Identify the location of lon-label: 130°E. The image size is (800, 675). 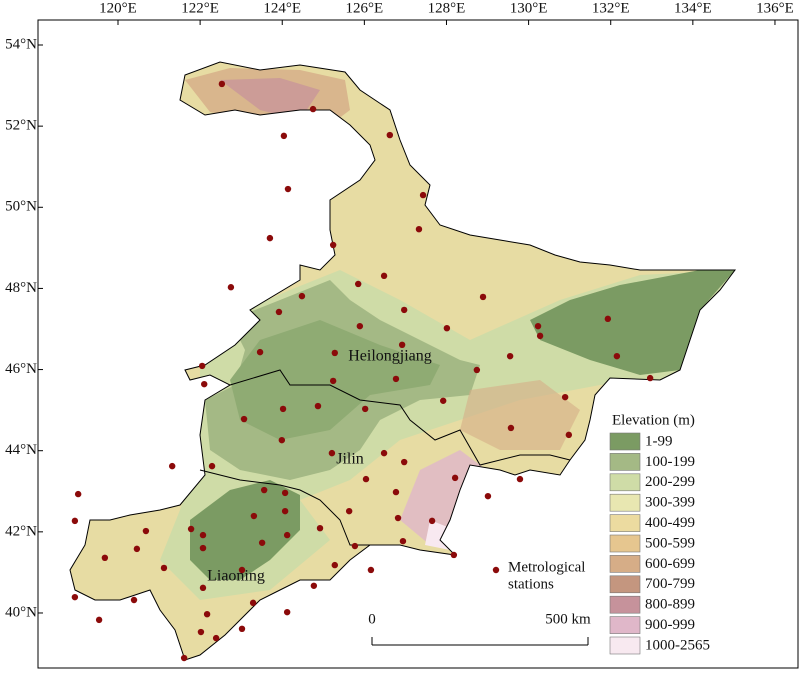
(529, 8).